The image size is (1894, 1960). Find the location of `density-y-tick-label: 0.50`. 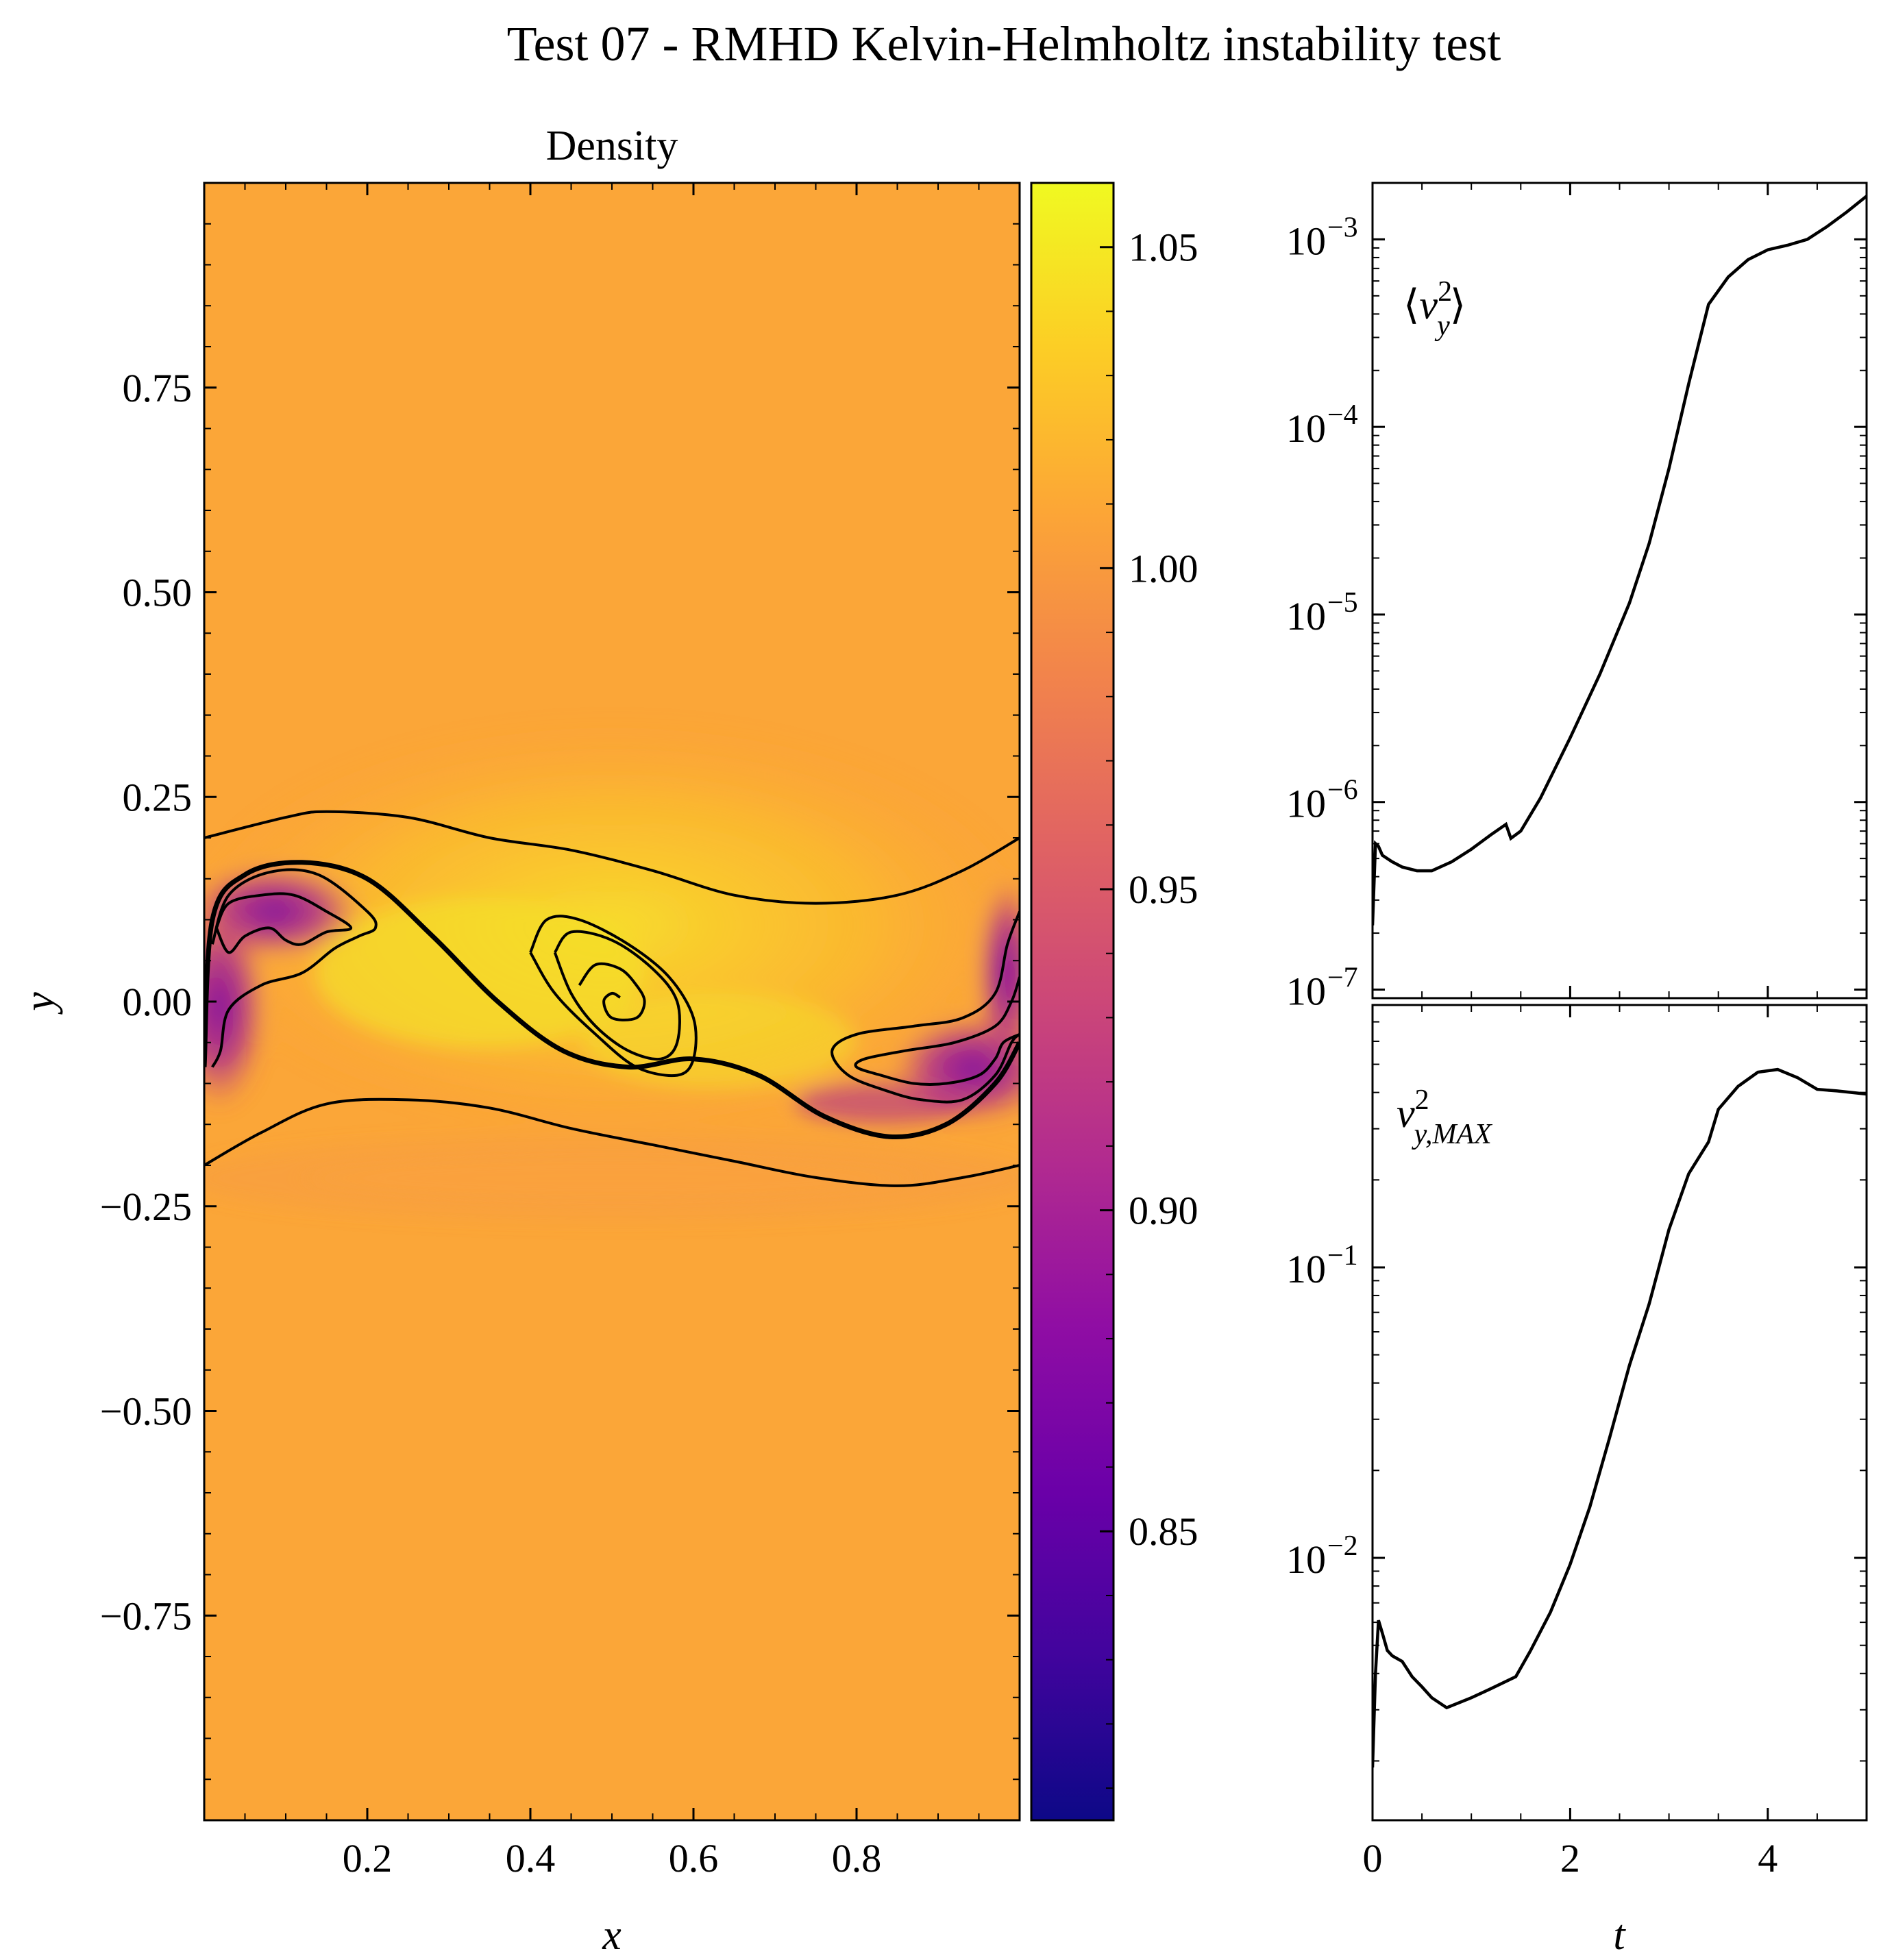

density-y-tick-label: 0.50 is located at coordinates (158, 593).